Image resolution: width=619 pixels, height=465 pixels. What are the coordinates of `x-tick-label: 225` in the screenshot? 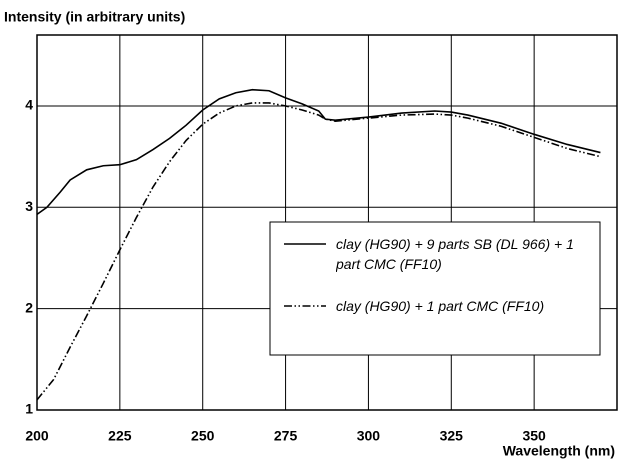 It's located at (120, 436).